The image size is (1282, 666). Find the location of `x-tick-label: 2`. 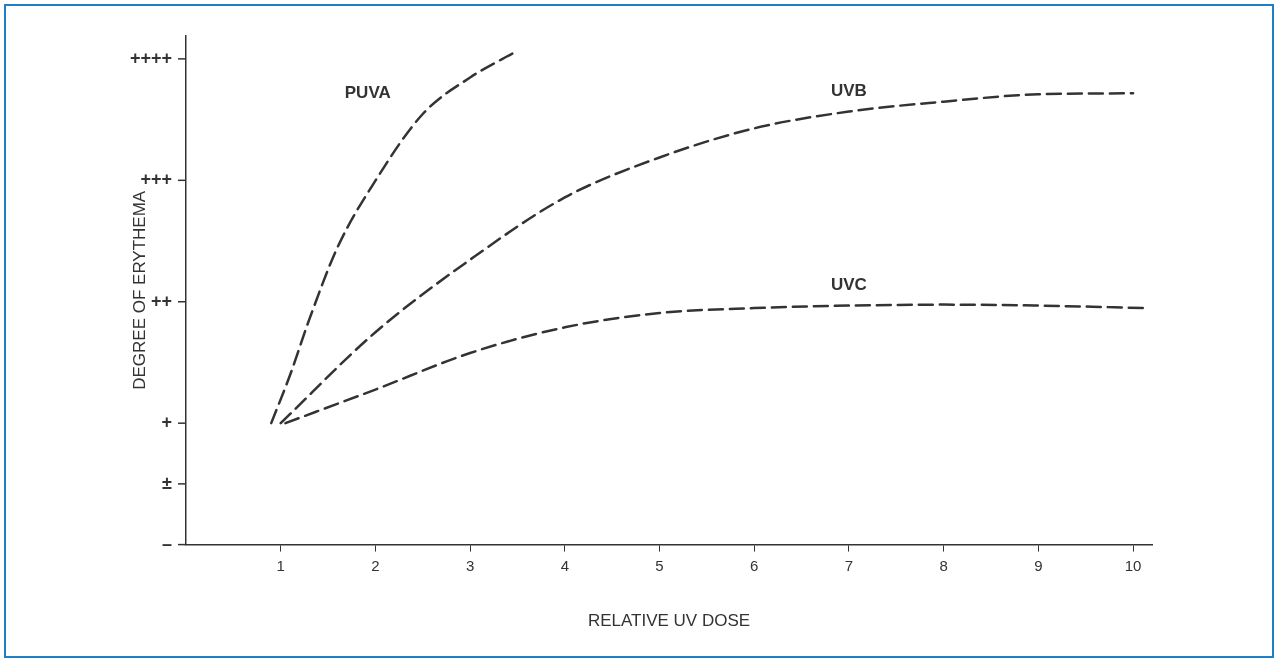

x-tick-label: 2 is located at coordinates (375, 565).